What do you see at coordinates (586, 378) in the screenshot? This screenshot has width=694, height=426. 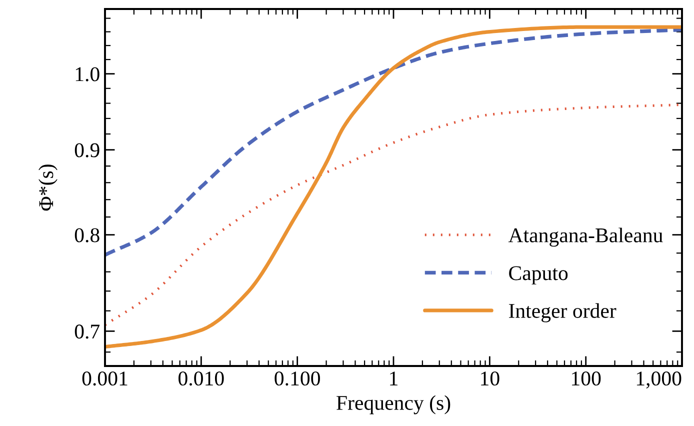 I see `x-tick-label: 100` at bounding box center [586, 378].